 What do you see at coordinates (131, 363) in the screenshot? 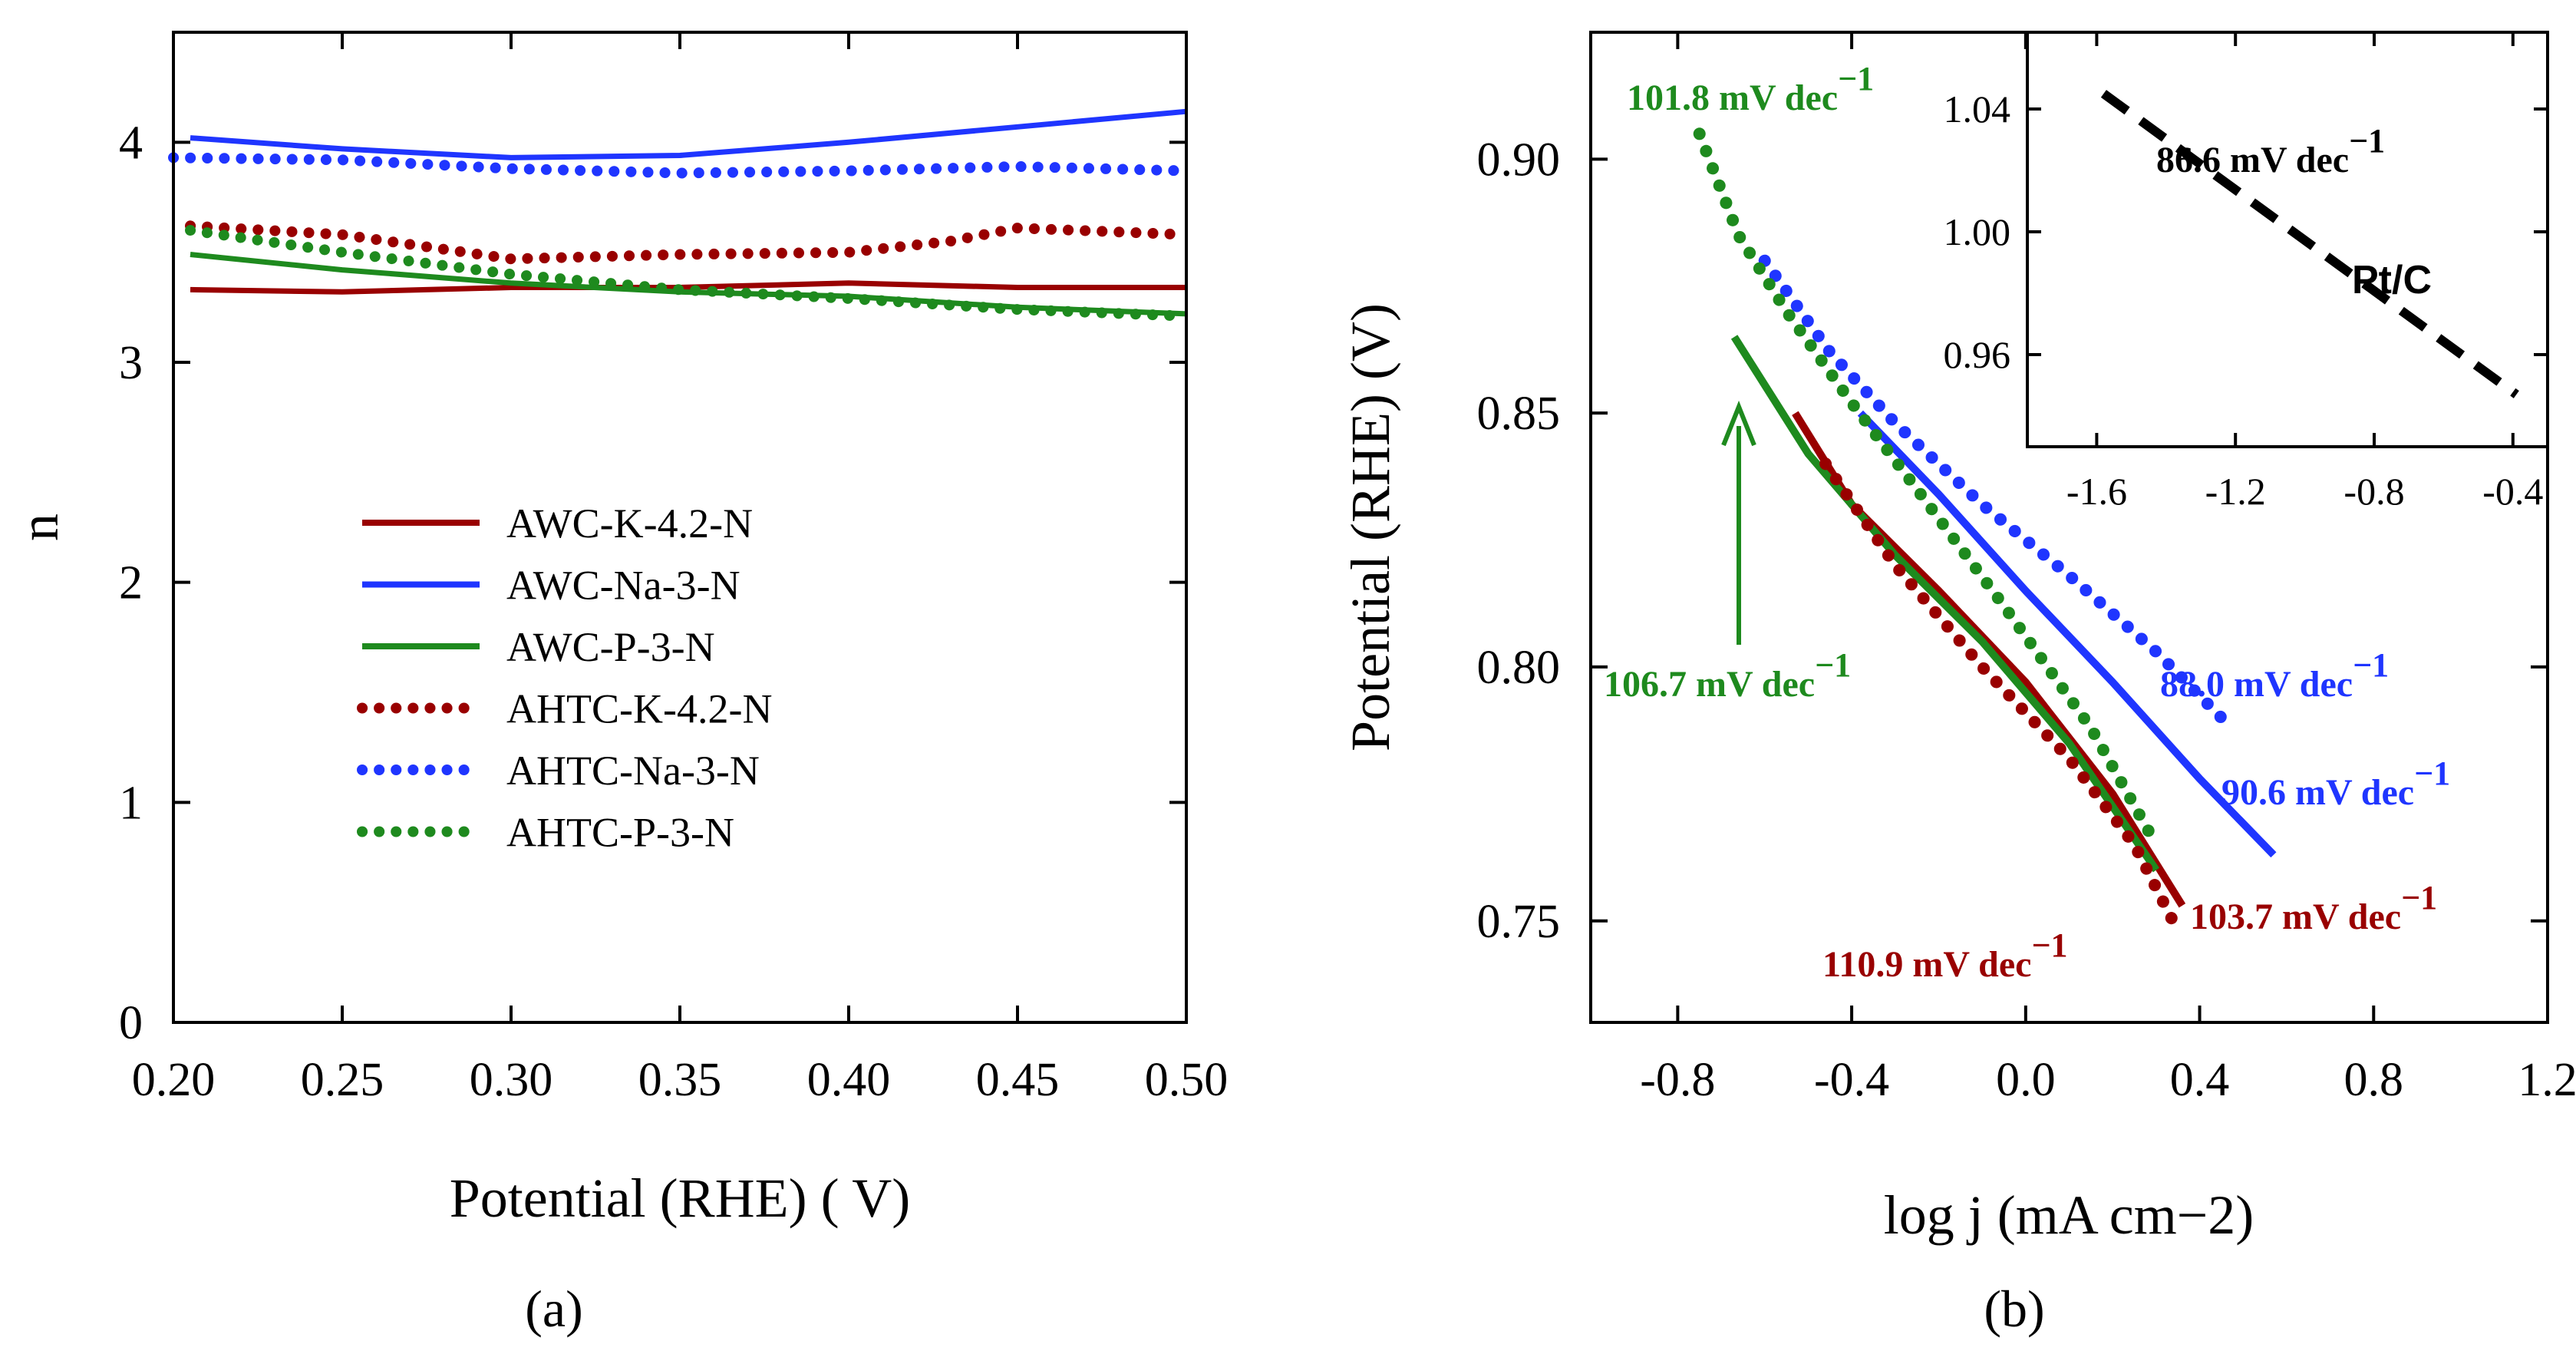
I see `panel-a-y-tick-label: 3` at bounding box center [131, 363].